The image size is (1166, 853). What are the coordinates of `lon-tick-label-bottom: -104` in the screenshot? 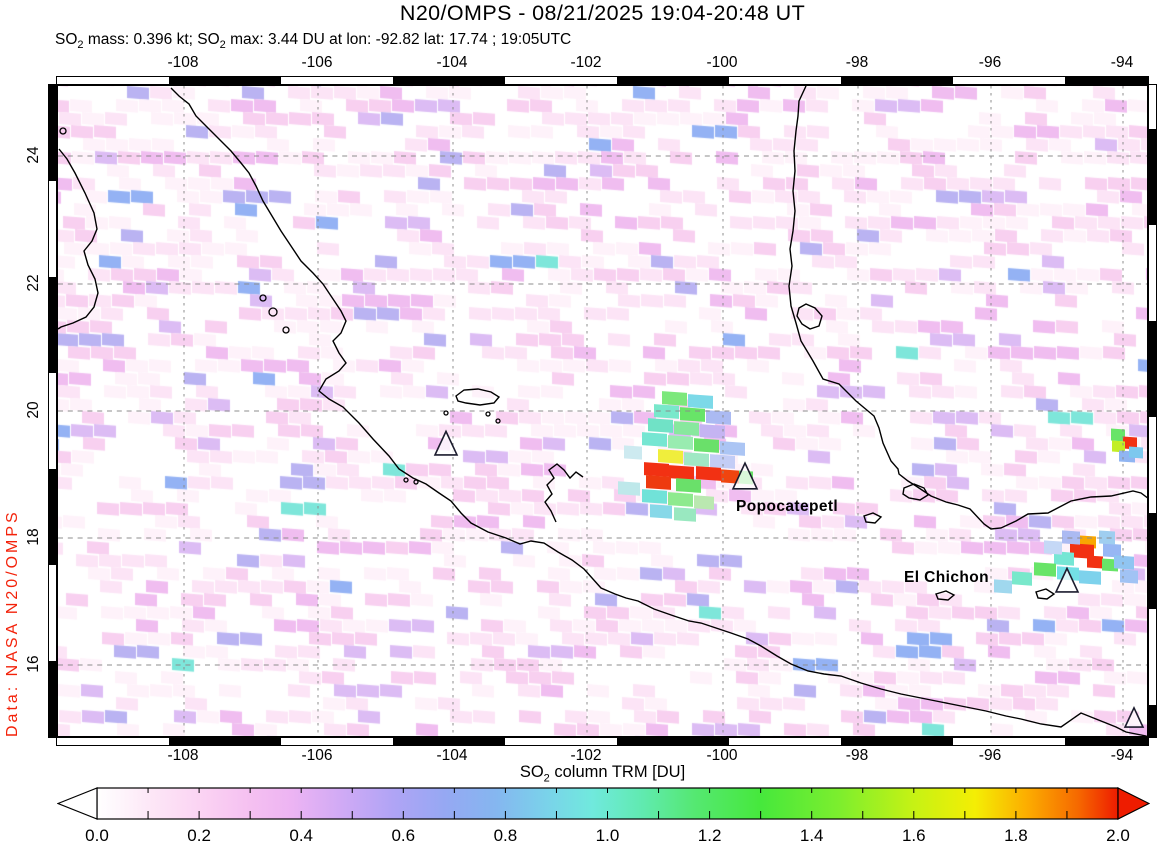 It's located at (452, 755).